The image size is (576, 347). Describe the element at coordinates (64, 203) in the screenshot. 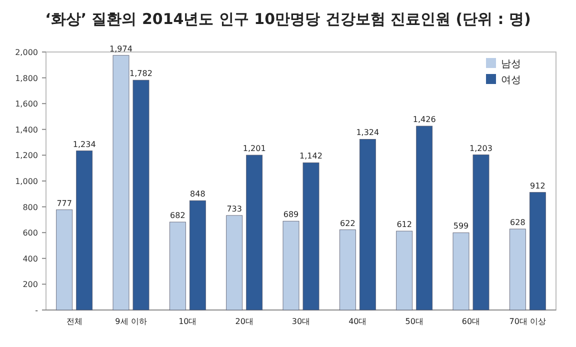

I see `data-label: 777` at that location.